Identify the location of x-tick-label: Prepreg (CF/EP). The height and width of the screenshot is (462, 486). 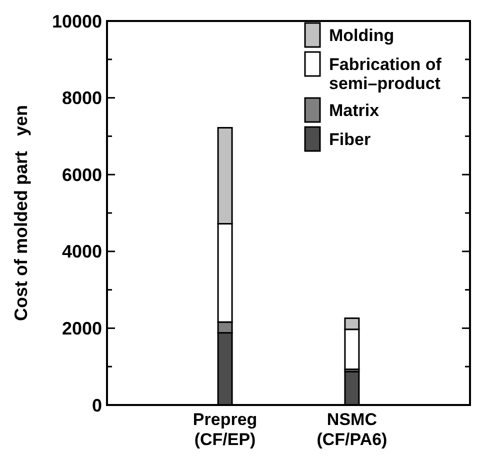
(225, 429).